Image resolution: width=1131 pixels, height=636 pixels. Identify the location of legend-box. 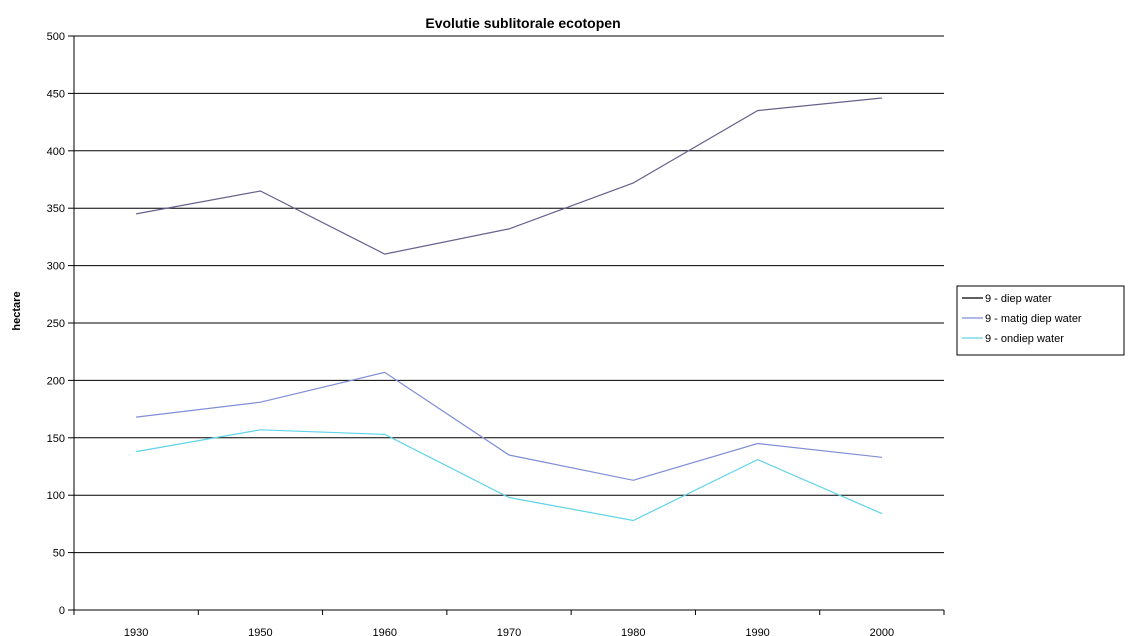
(1040, 320).